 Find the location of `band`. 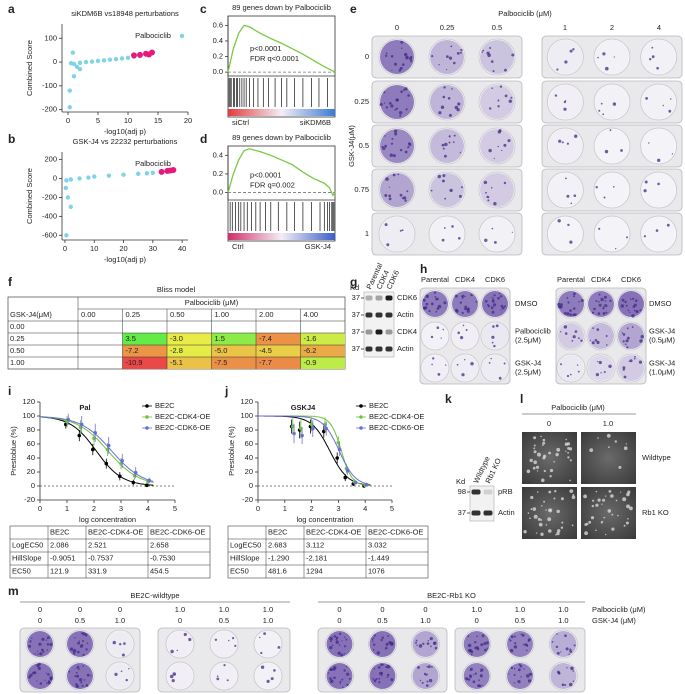

band is located at coordinates (389, 349).